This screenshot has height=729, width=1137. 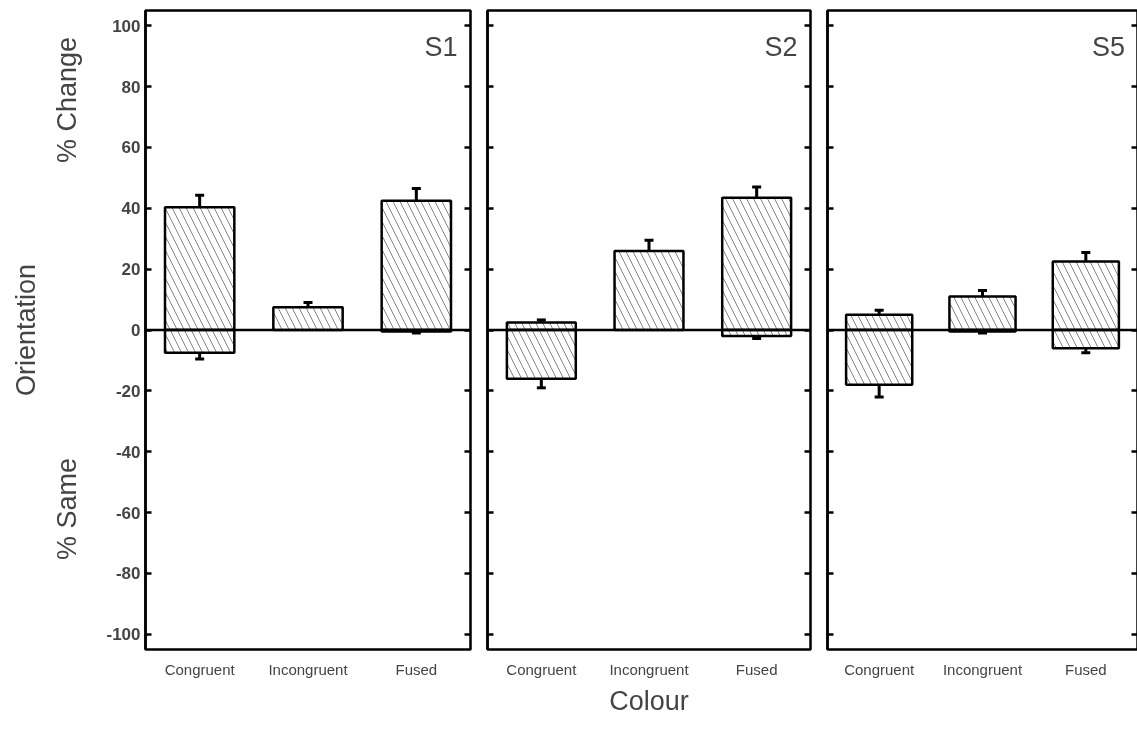 What do you see at coordinates (131, 209) in the screenshot?
I see `y-tick-label: 40` at bounding box center [131, 209].